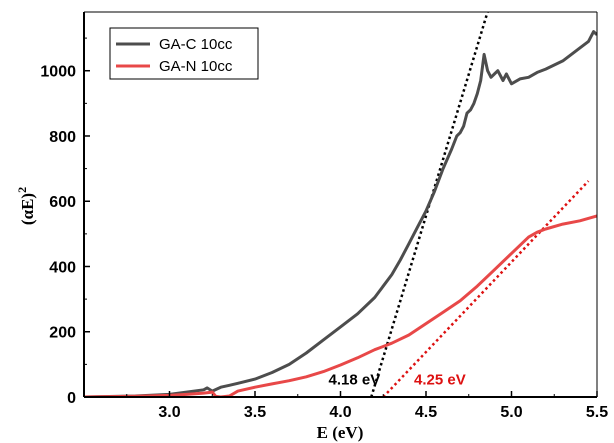 The image size is (614, 443). Describe the element at coordinates (426, 412) in the screenshot. I see `x-tick-label: 4.5` at that location.